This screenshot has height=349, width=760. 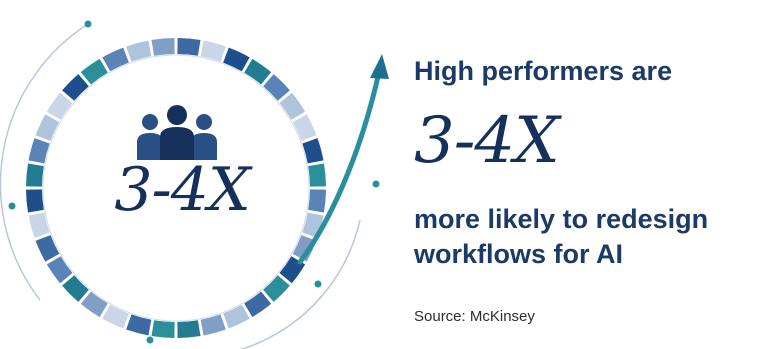 What do you see at coordinates (561, 219) in the screenshot?
I see `subline-line-1: more likely to redesign` at bounding box center [561, 219].